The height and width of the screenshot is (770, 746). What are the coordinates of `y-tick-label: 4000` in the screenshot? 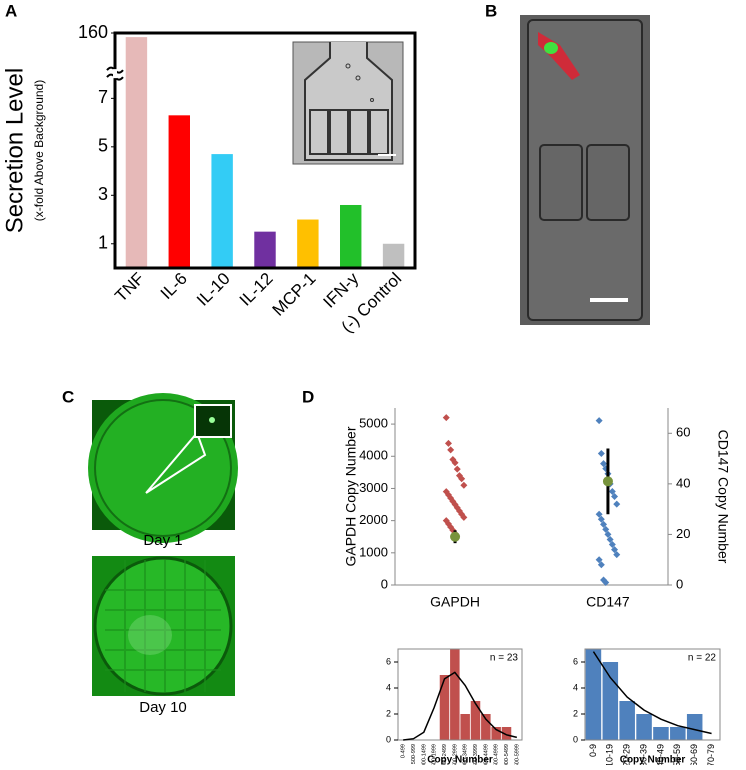 It's located at (373, 455).